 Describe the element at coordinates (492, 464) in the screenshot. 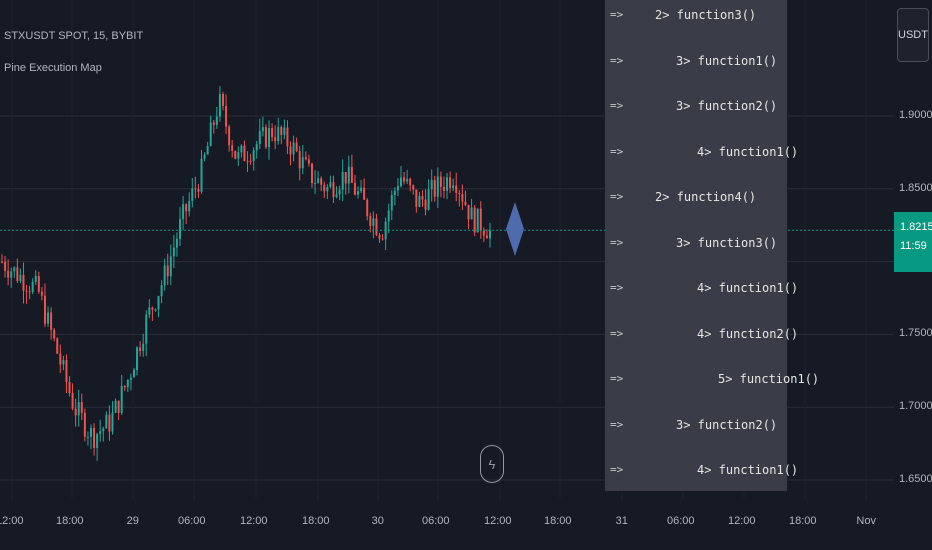

I see `lightning-bolt-icon: ϟ` at that location.